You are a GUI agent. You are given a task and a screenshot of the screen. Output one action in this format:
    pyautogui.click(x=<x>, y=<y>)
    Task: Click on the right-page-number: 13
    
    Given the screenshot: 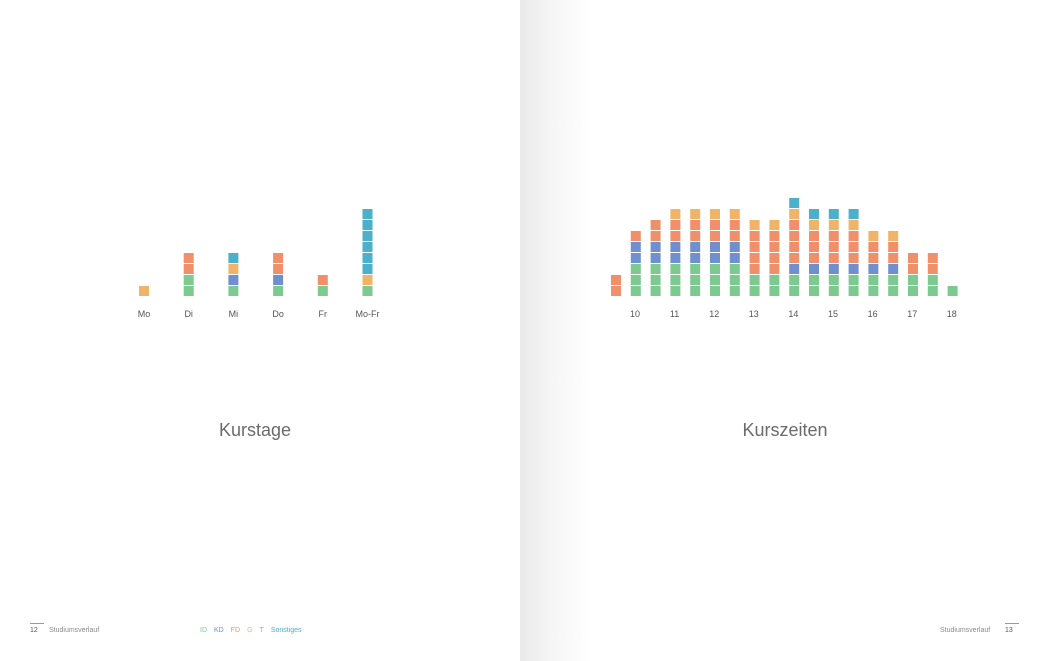 What is the action you would take?
    pyautogui.click(x=1012, y=628)
    